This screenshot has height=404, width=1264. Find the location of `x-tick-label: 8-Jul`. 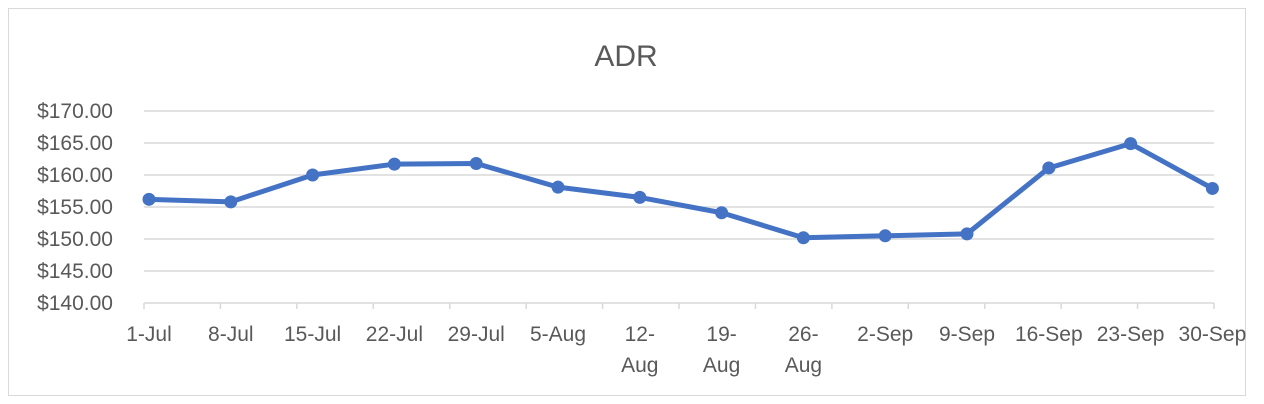

x-tick-label: 8-Jul is located at coordinates (231, 334).